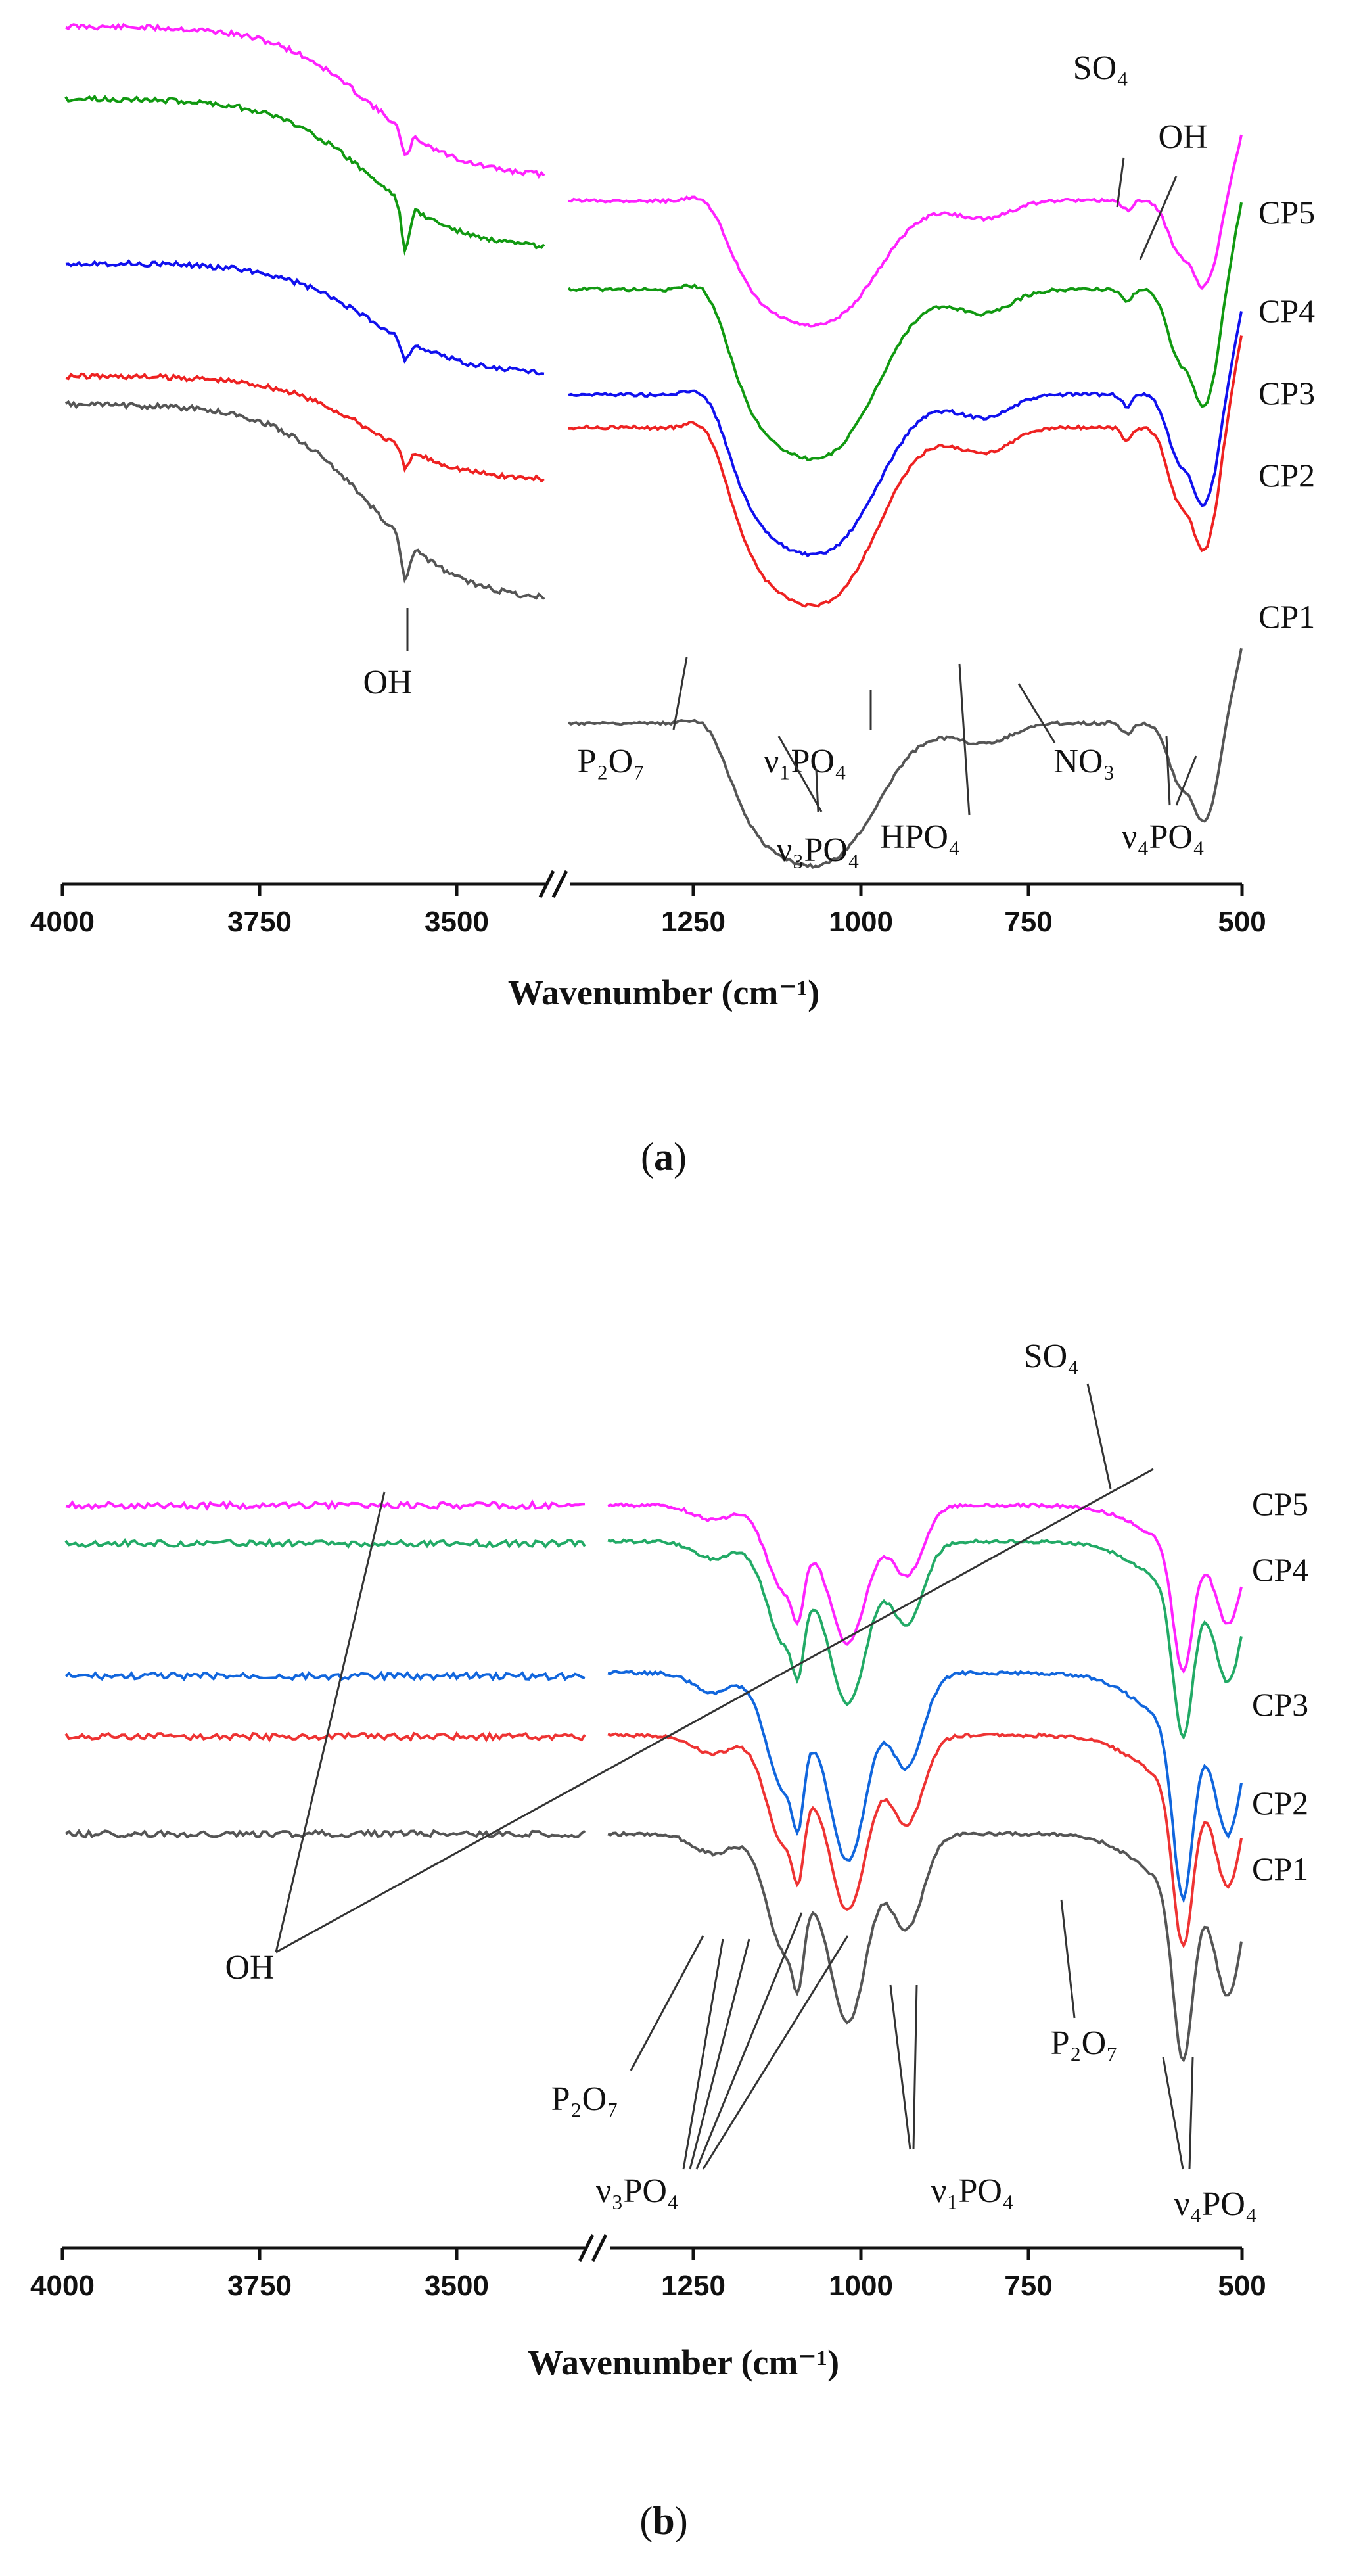 Image resolution: width=1359 pixels, height=2576 pixels. I want to click on panel-label-b: (b), so click(663, 2520).